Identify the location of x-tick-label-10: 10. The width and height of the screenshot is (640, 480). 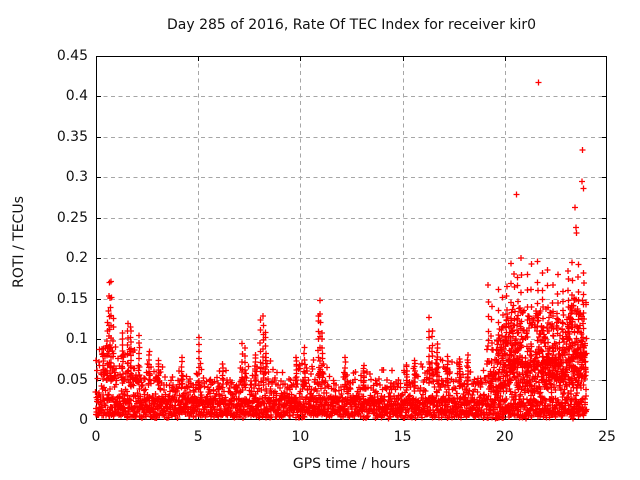
(300, 437).